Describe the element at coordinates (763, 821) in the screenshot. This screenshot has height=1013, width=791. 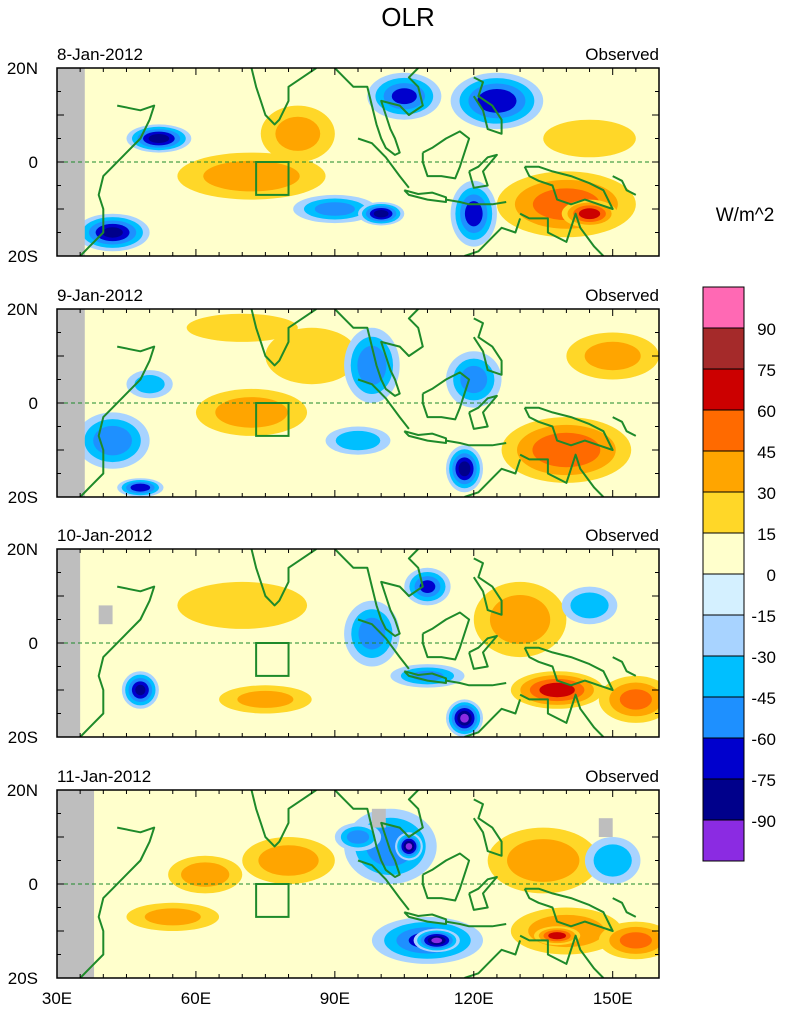
I see `colorbar-label: -90` at that location.